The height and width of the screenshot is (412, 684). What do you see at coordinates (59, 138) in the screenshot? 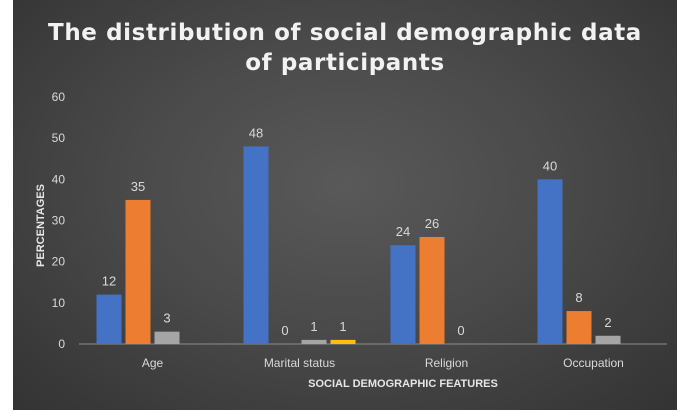
I see `y-tick-label: 50` at bounding box center [59, 138].